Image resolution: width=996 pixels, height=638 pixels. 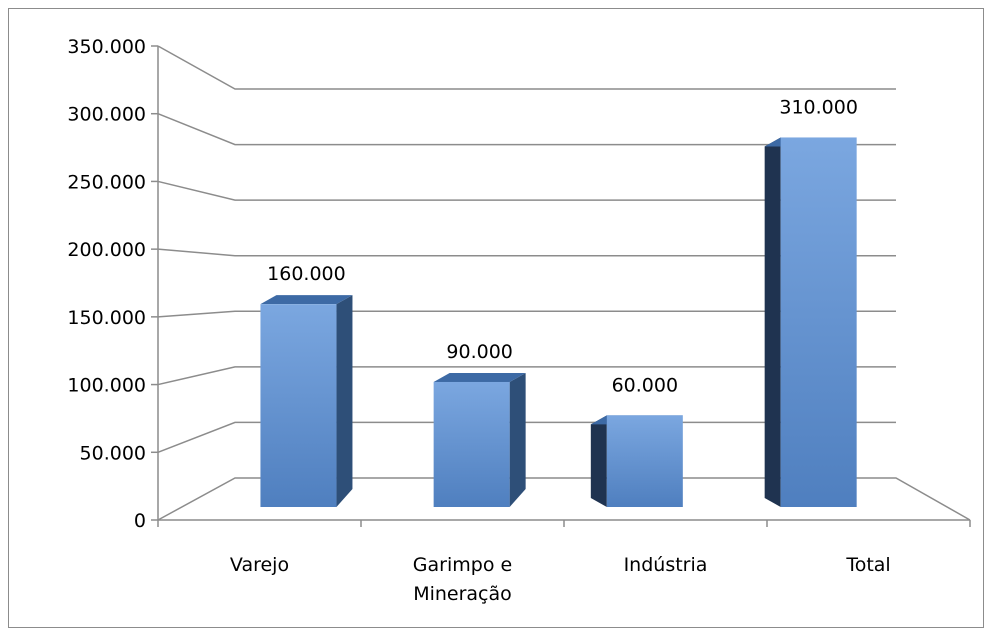 What do you see at coordinates (462, 565) in the screenshot?
I see `category-label-line: Garimpo e` at bounding box center [462, 565].